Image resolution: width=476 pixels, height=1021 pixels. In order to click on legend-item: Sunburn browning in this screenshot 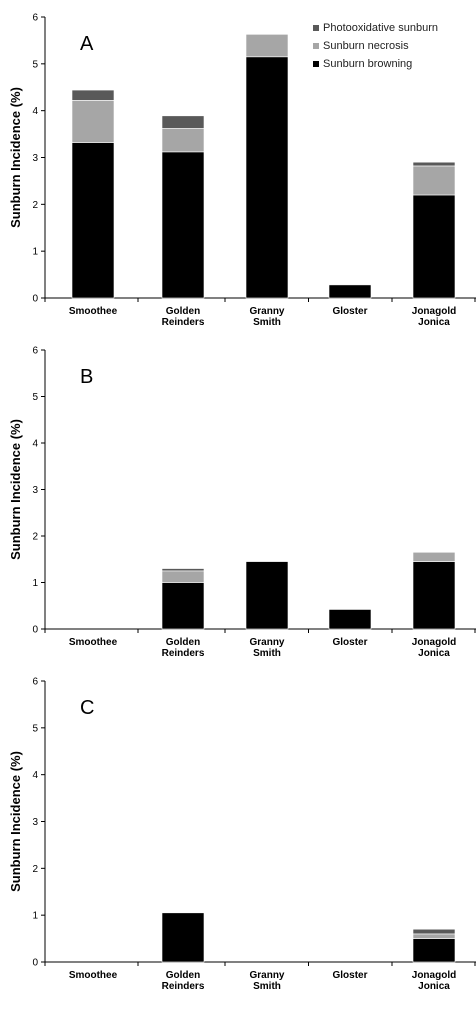, I will do `click(367, 64)`.